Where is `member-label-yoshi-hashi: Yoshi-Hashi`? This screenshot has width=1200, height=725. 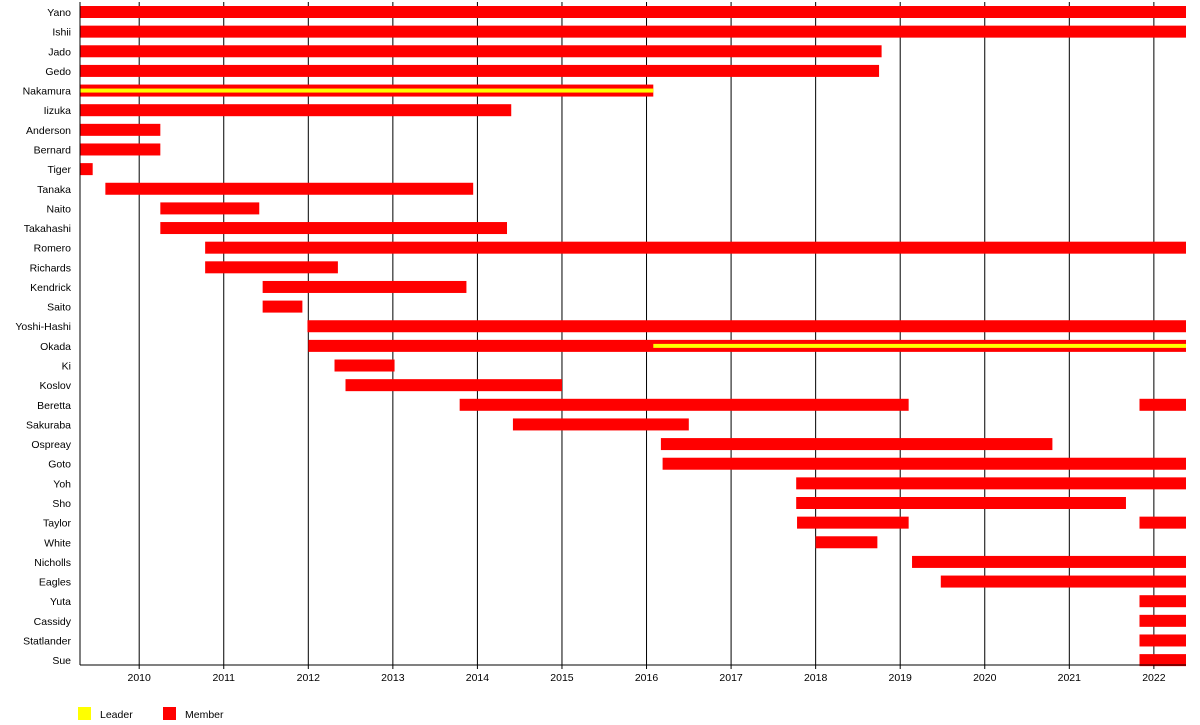
member-label-yoshi-hashi: Yoshi-Hashi is located at coordinates (43, 327).